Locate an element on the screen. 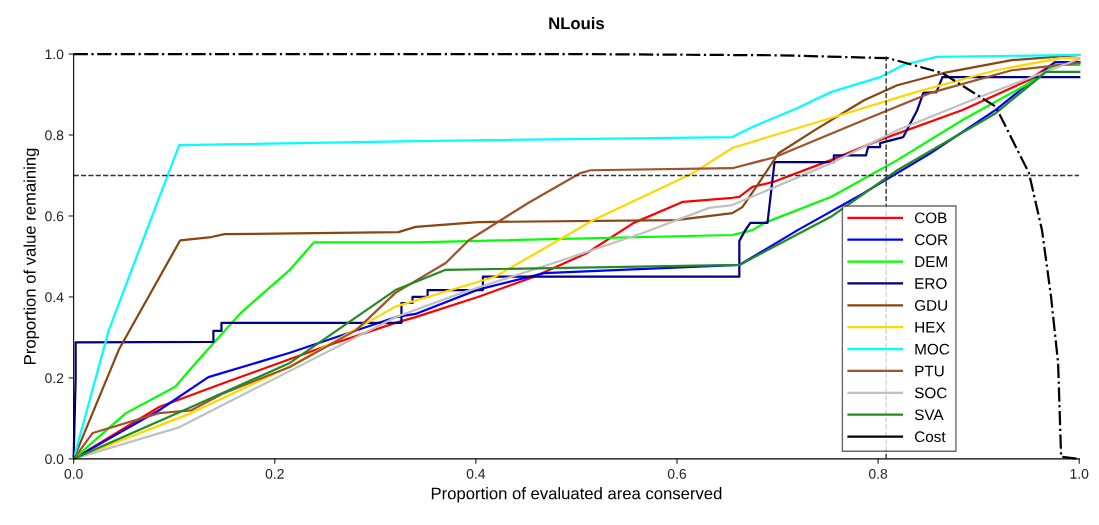 The height and width of the screenshot is (525, 1099). y-tick-label: 0.4 is located at coordinates (54, 297).